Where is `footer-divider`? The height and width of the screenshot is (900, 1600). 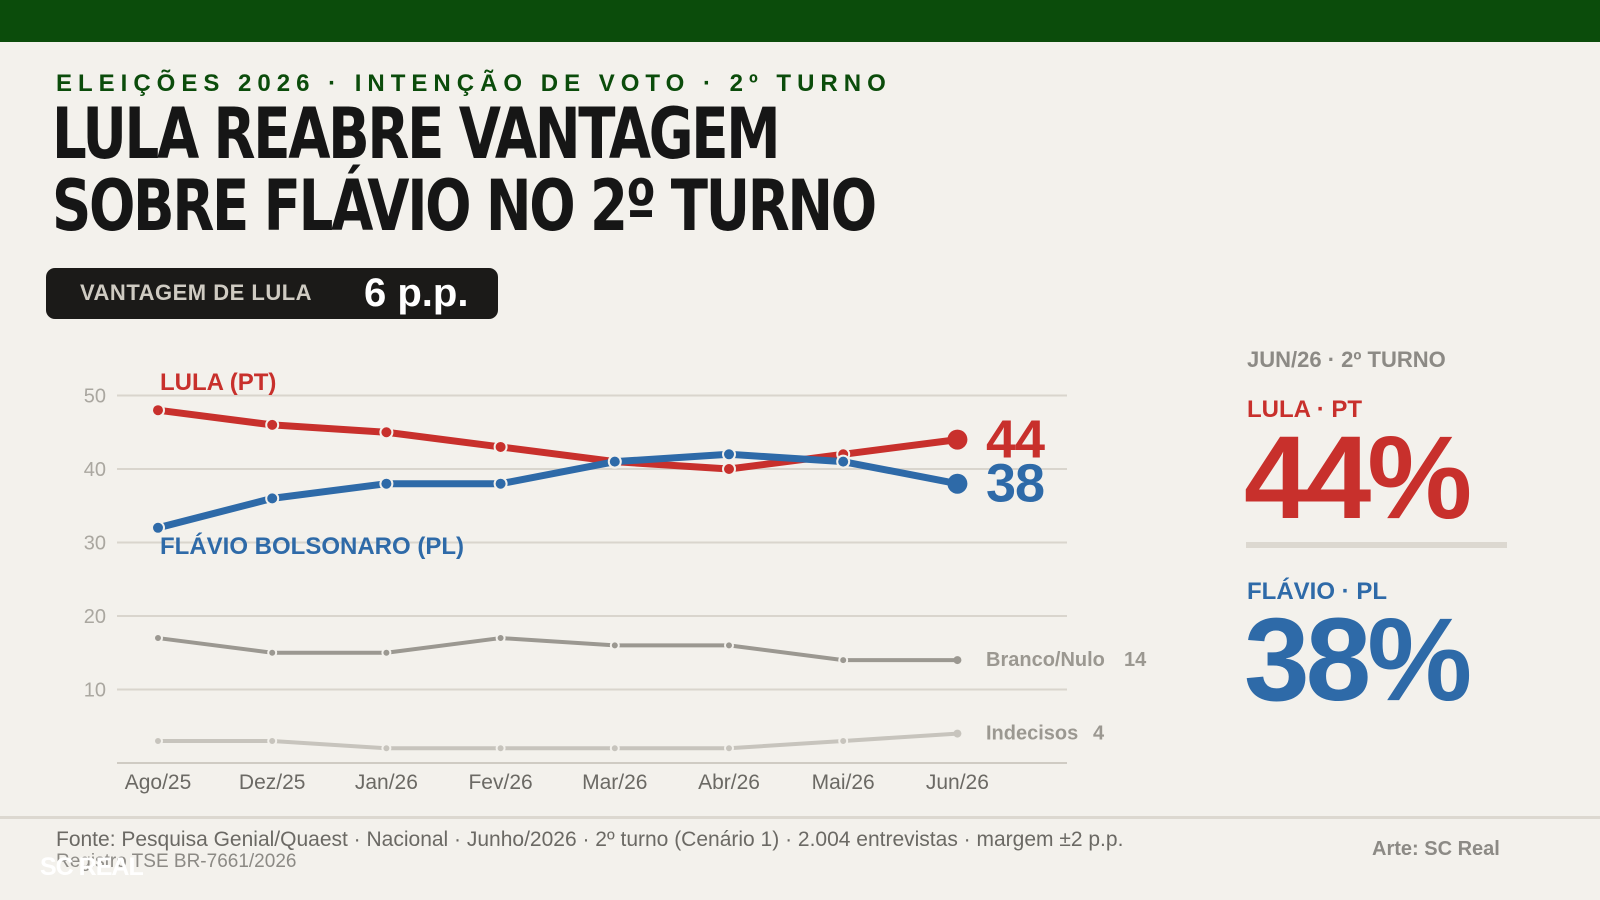 footer-divider is located at coordinates (800, 817).